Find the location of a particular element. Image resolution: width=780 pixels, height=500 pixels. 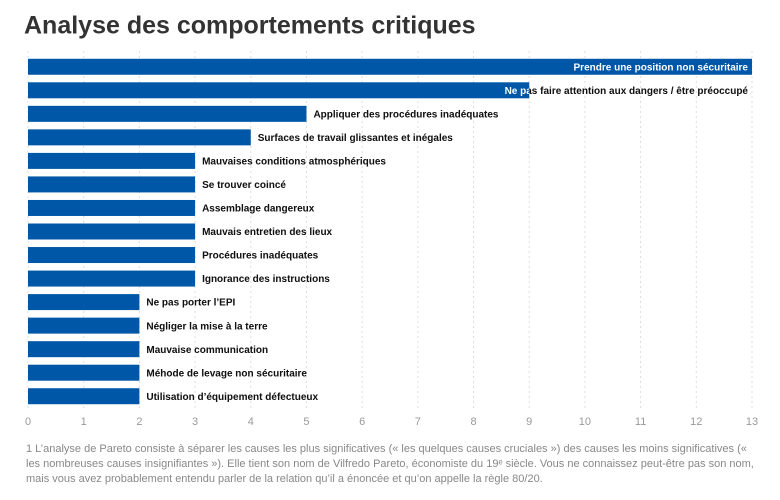

bar-label: Prendre une position non sécuritaire is located at coordinates (661, 67).